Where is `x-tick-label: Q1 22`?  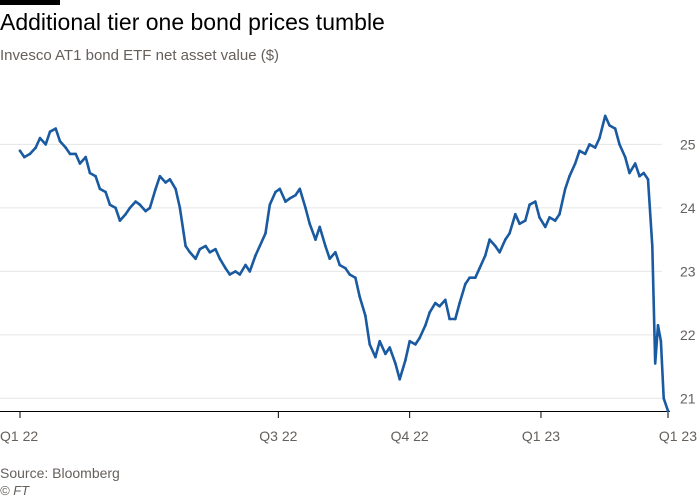 x-tick-label: Q1 22 is located at coordinates (19, 436).